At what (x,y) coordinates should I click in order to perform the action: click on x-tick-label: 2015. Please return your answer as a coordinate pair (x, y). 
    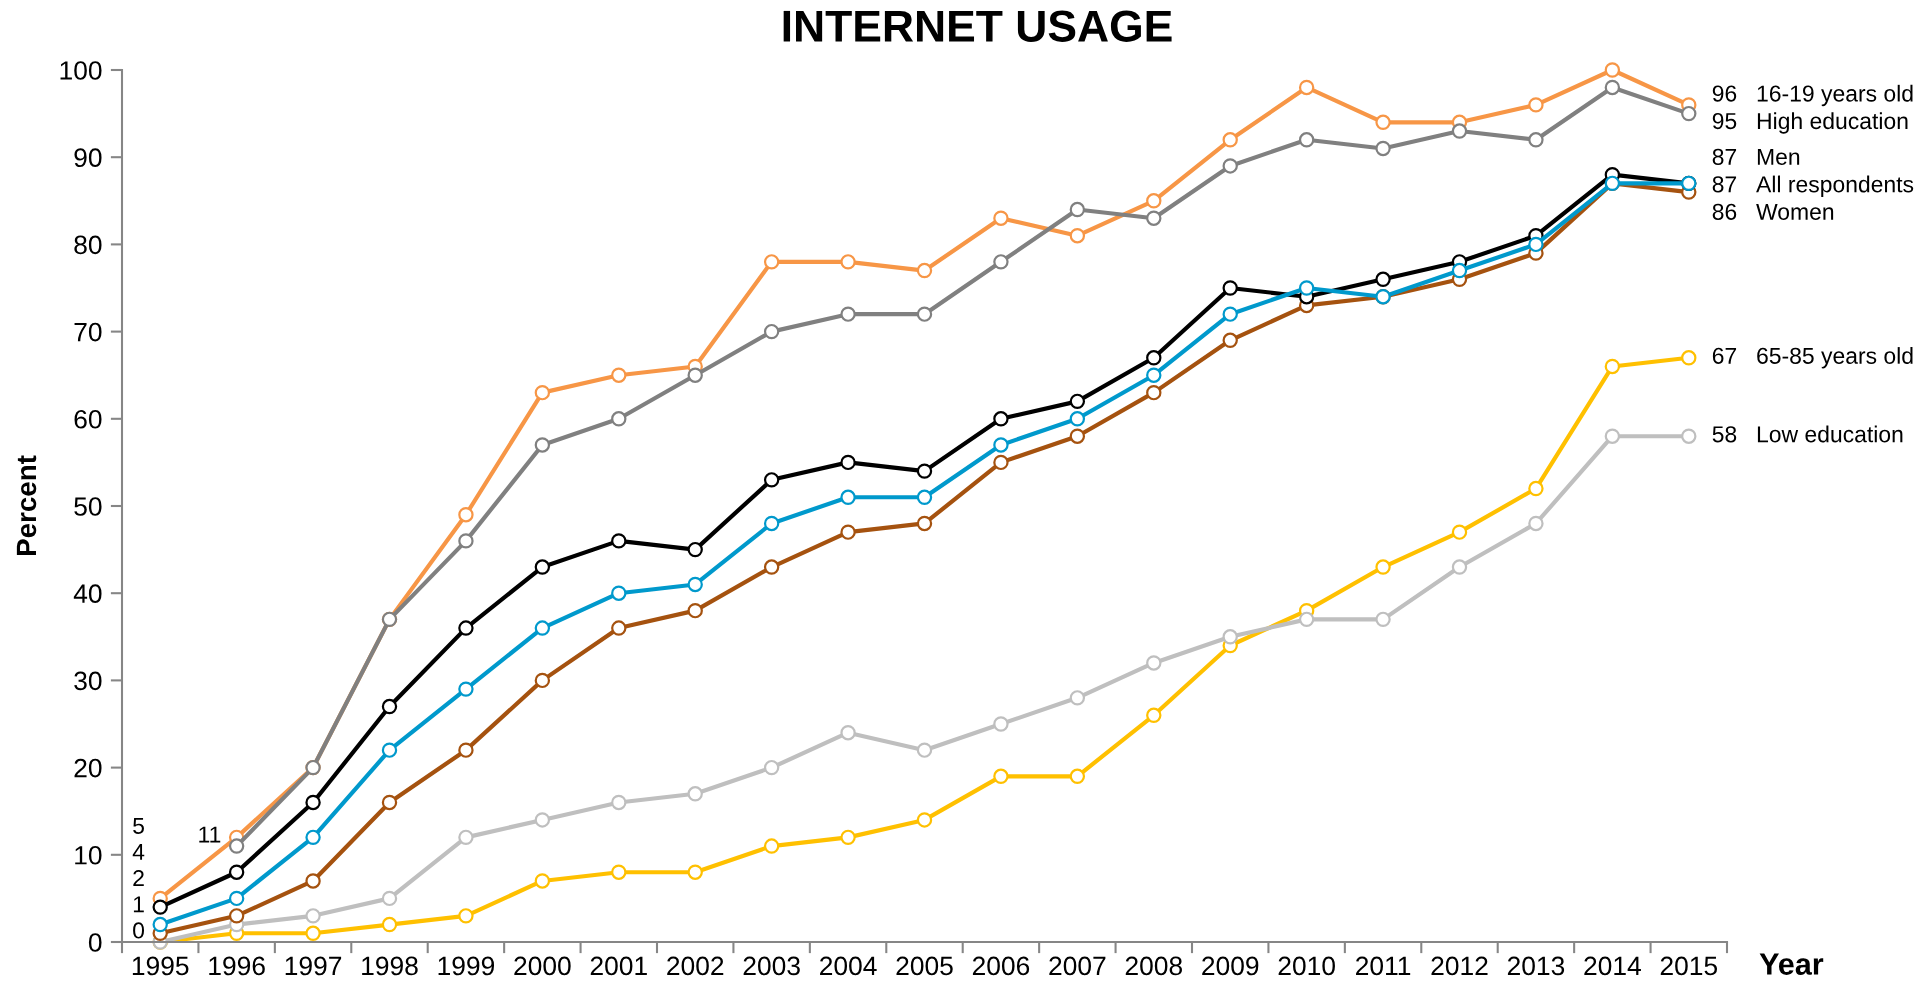
    Looking at the image, I should click on (1689, 966).